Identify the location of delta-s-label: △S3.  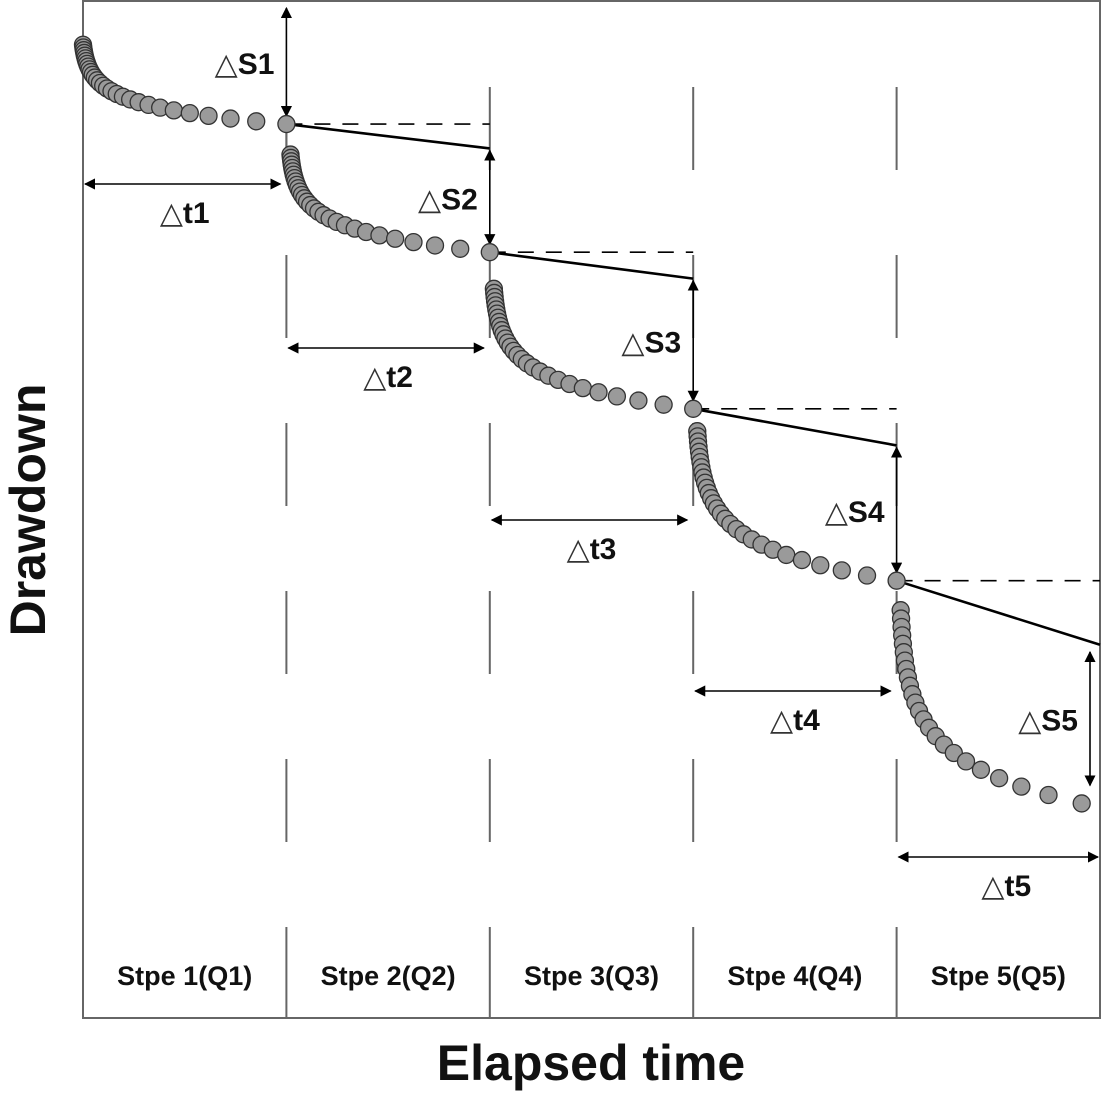
(651, 343).